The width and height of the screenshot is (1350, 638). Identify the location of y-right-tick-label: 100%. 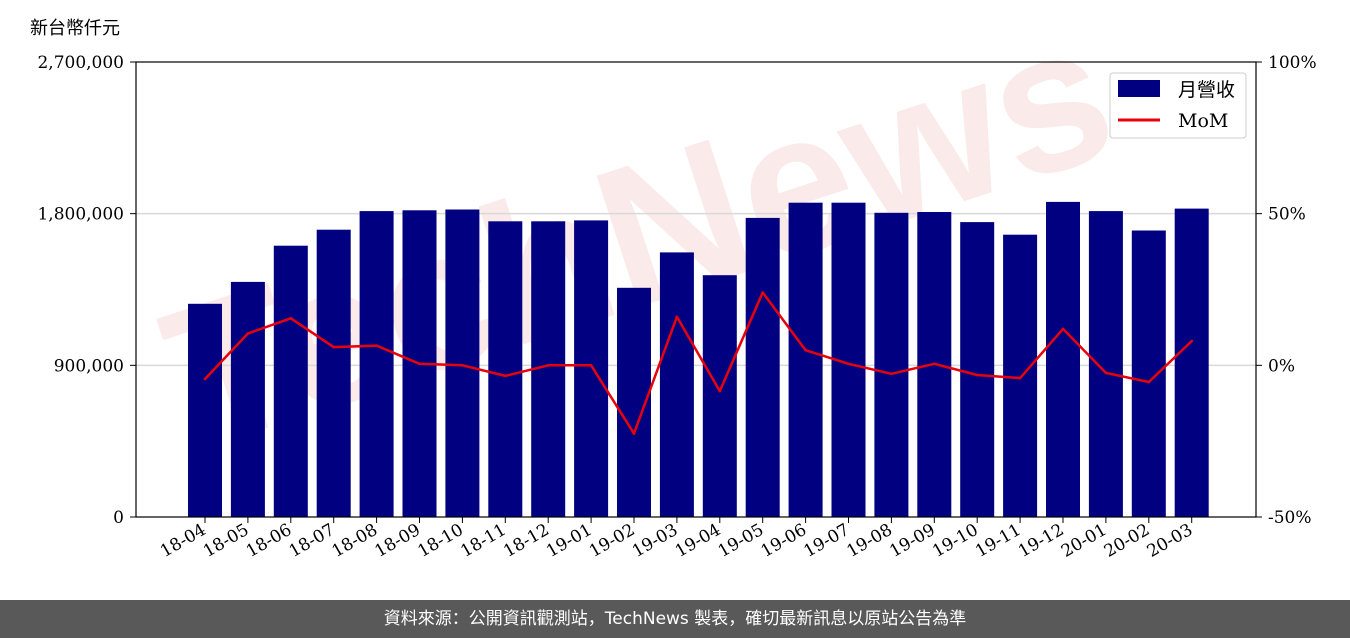
(1292, 63).